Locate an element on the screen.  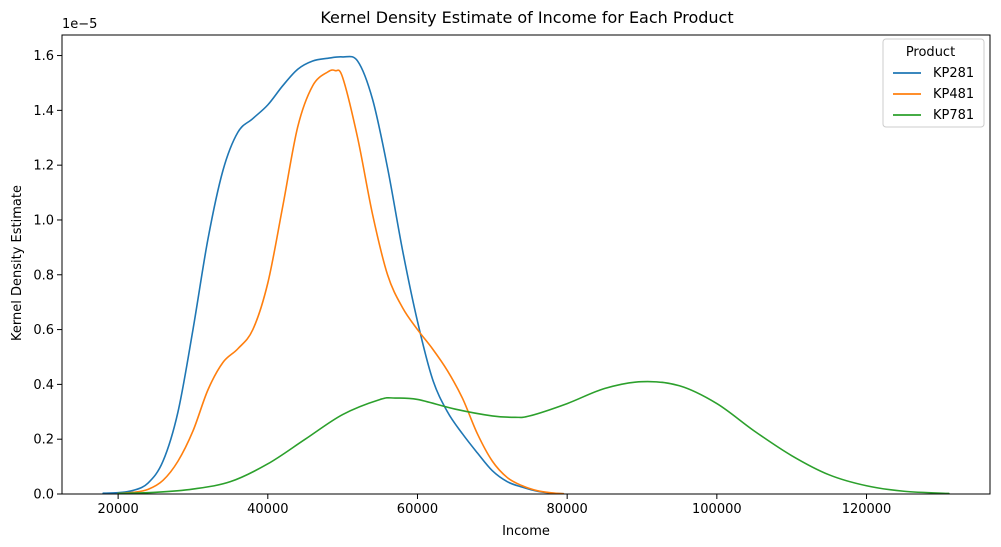
x-tick-label: 80000 is located at coordinates (566, 509).